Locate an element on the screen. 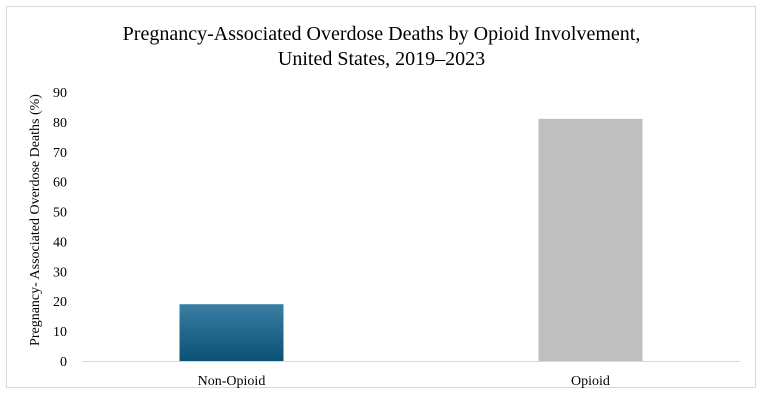  x-axis-ticks: Non-Opioid Opioid is located at coordinates (404, 381).